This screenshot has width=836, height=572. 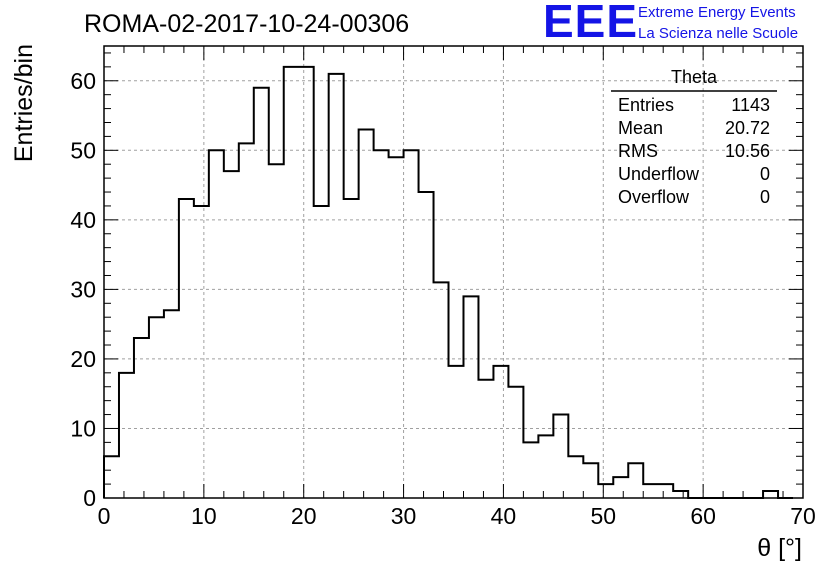 I want to click on y-tick-label: 10, so click(x=83, y=428).